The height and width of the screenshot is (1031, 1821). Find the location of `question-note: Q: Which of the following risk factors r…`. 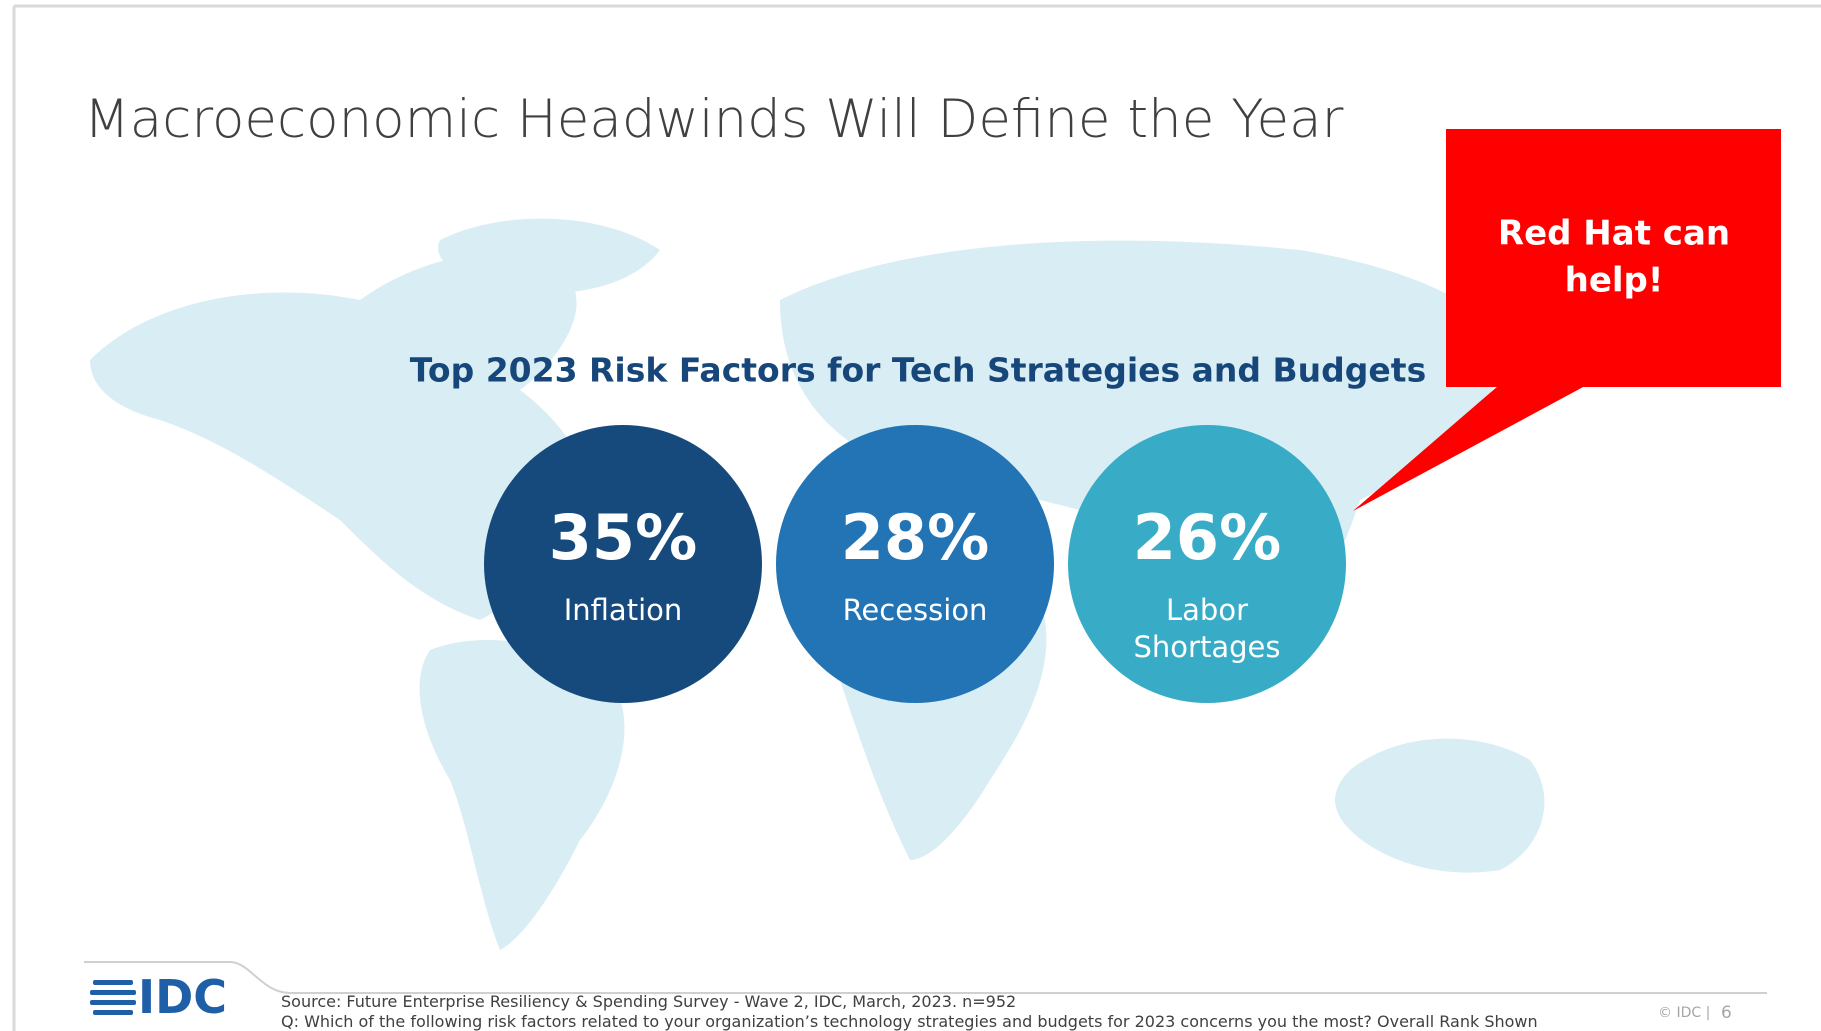

question-note: Q: Which of the following risk factors r… is located at coordinates (909, 1021).